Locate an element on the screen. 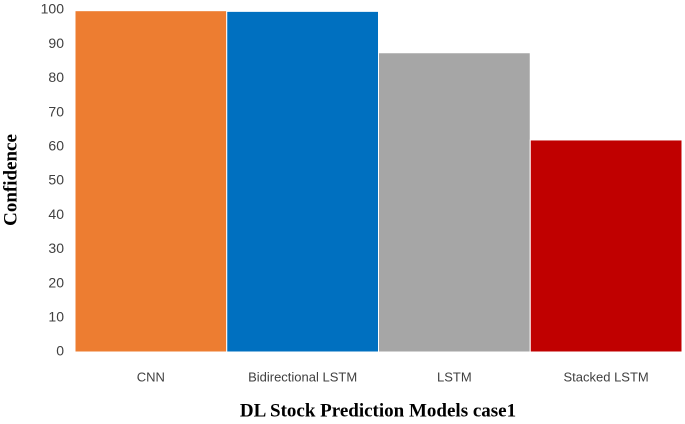 The image size is (685, 424). y-tick-label: 90 is located at coordinates (56, 43).